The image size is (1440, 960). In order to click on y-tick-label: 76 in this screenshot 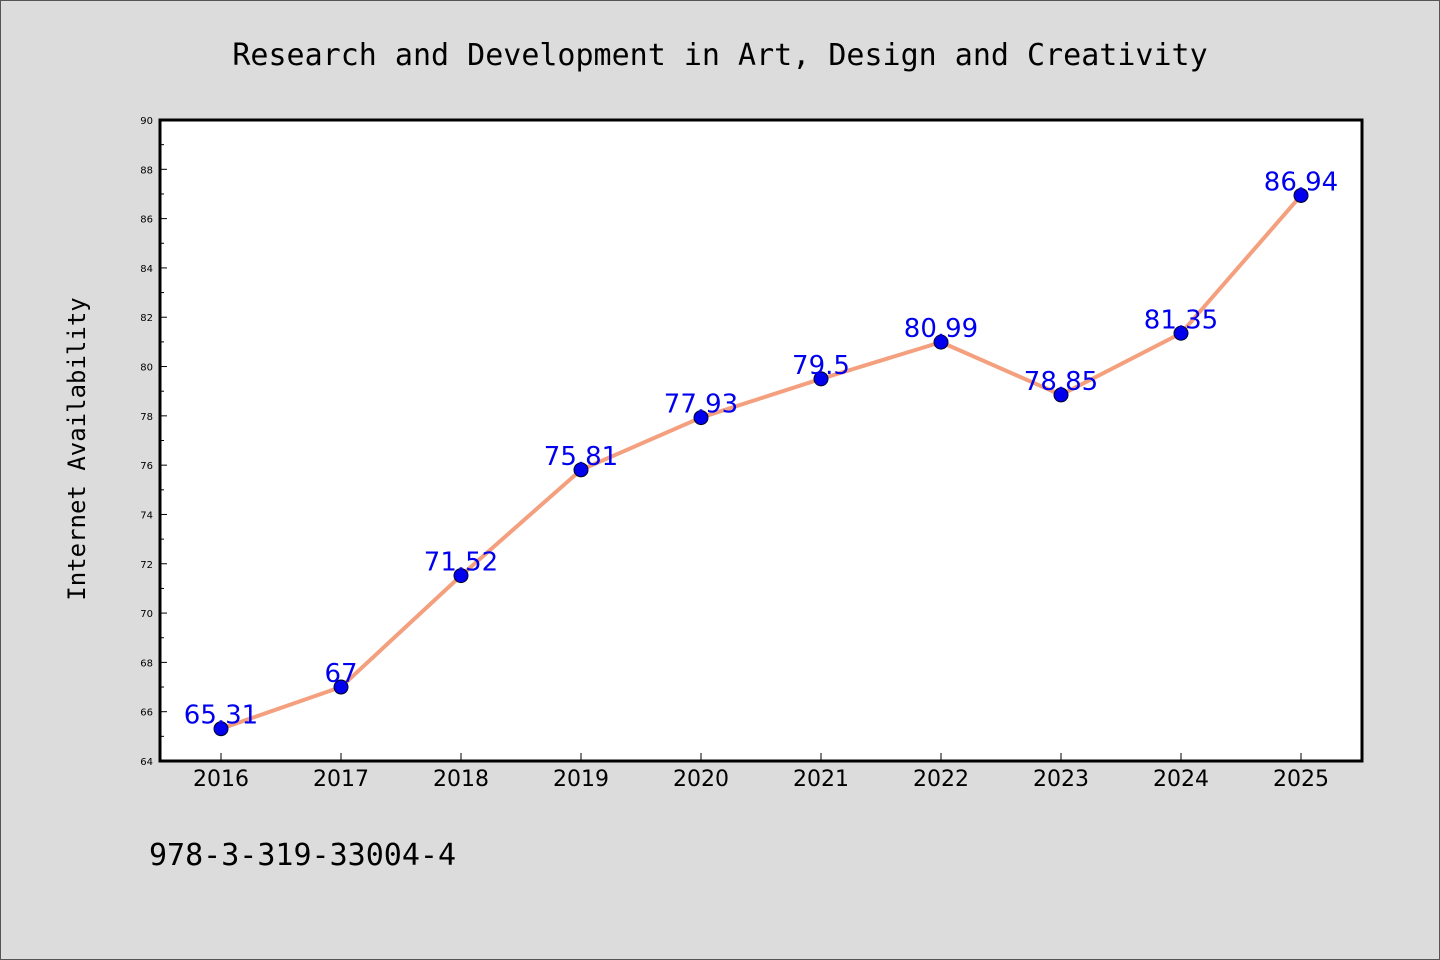, I will do `click(146, 466)`.